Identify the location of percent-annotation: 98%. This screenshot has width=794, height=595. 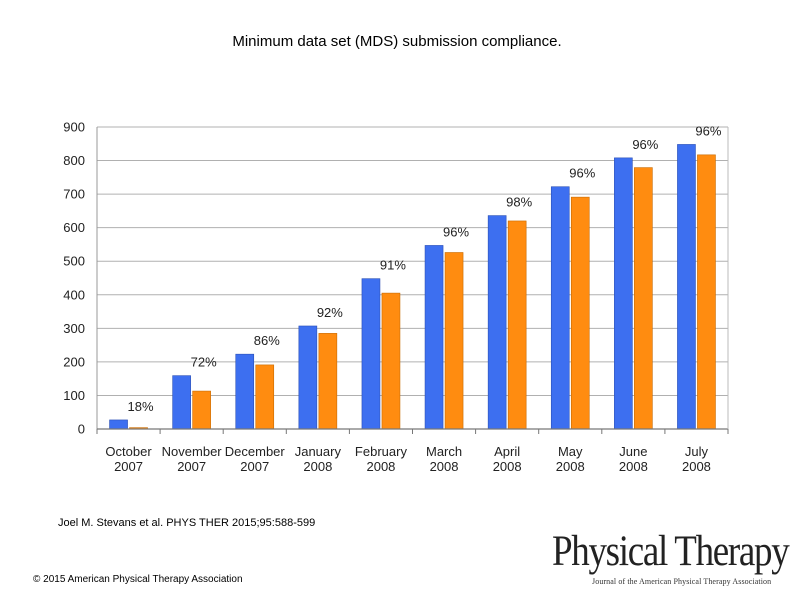
(519, 202).